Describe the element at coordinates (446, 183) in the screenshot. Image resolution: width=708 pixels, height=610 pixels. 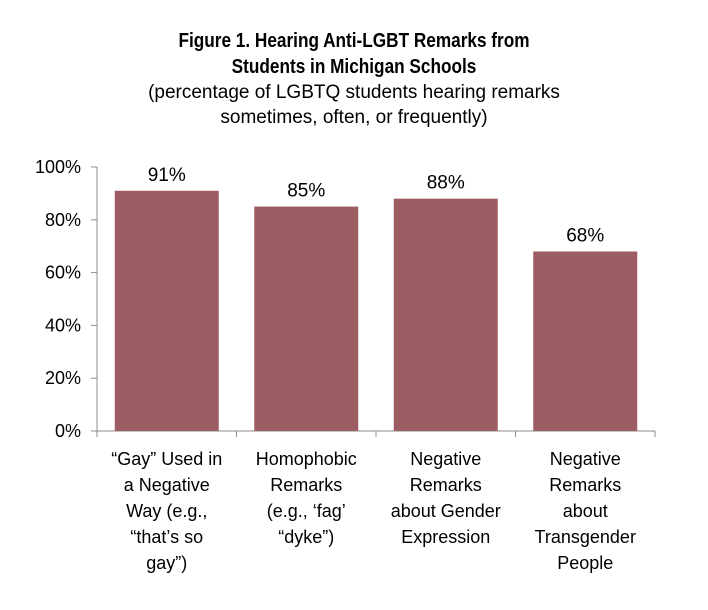
I see `data-label-2: 88%` at that location.